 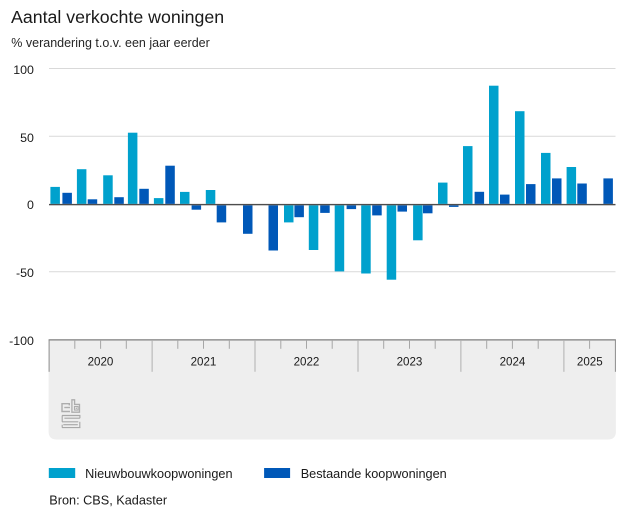 What do you see at coordinates (590, 362) in the screenshot?
I see `svg-text: 2025` at bounding box center [590, 362].